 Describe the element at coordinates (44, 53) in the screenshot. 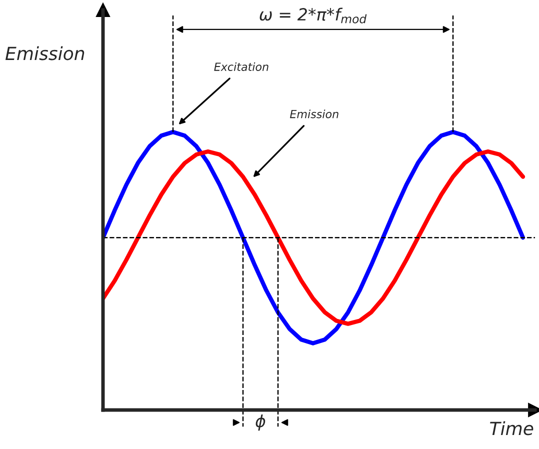

I see `y-axis-title: Emission` at that location.